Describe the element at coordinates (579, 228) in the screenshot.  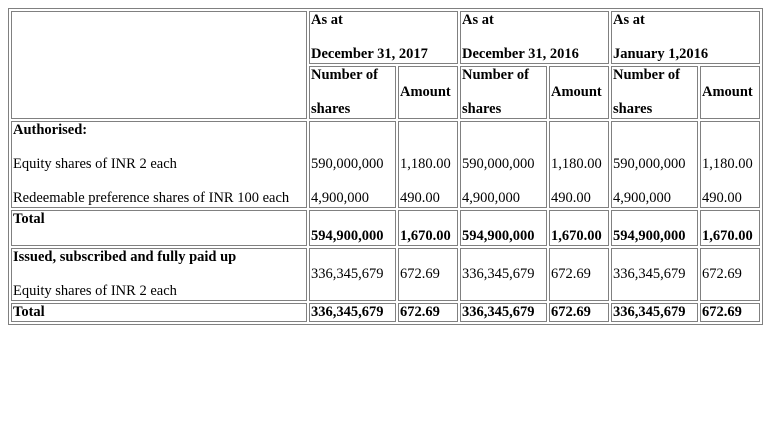
I see `total-amount-2016: 1,670.00` at that location.